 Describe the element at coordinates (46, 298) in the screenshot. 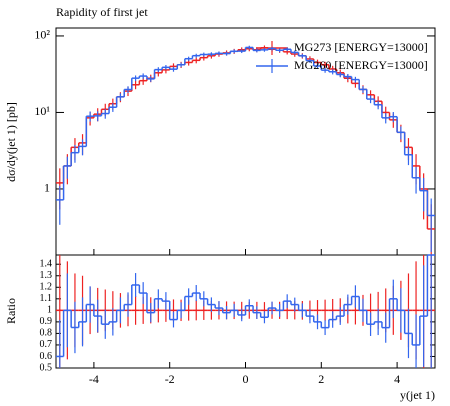

I see `ratio-y-tick-label: 1.1` at that location.